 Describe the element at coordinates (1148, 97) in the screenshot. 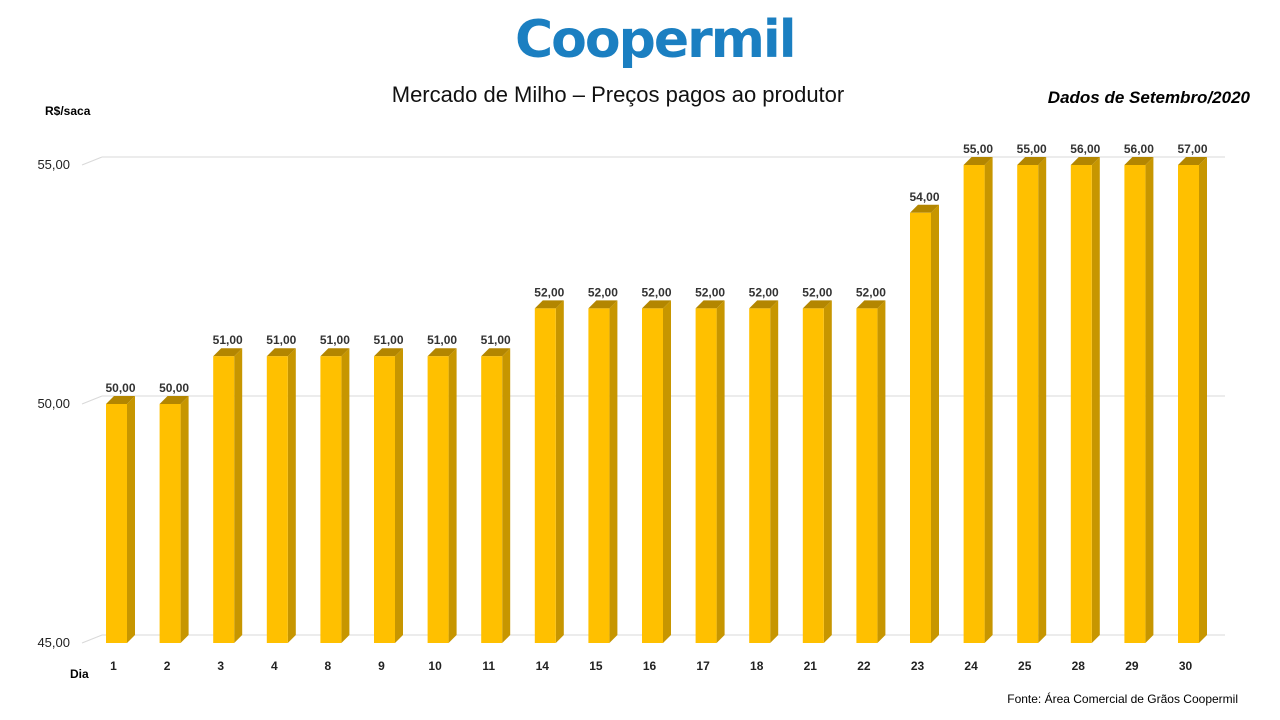

I see `chart-subtitle: Dados de Setembro/2020` at that location.